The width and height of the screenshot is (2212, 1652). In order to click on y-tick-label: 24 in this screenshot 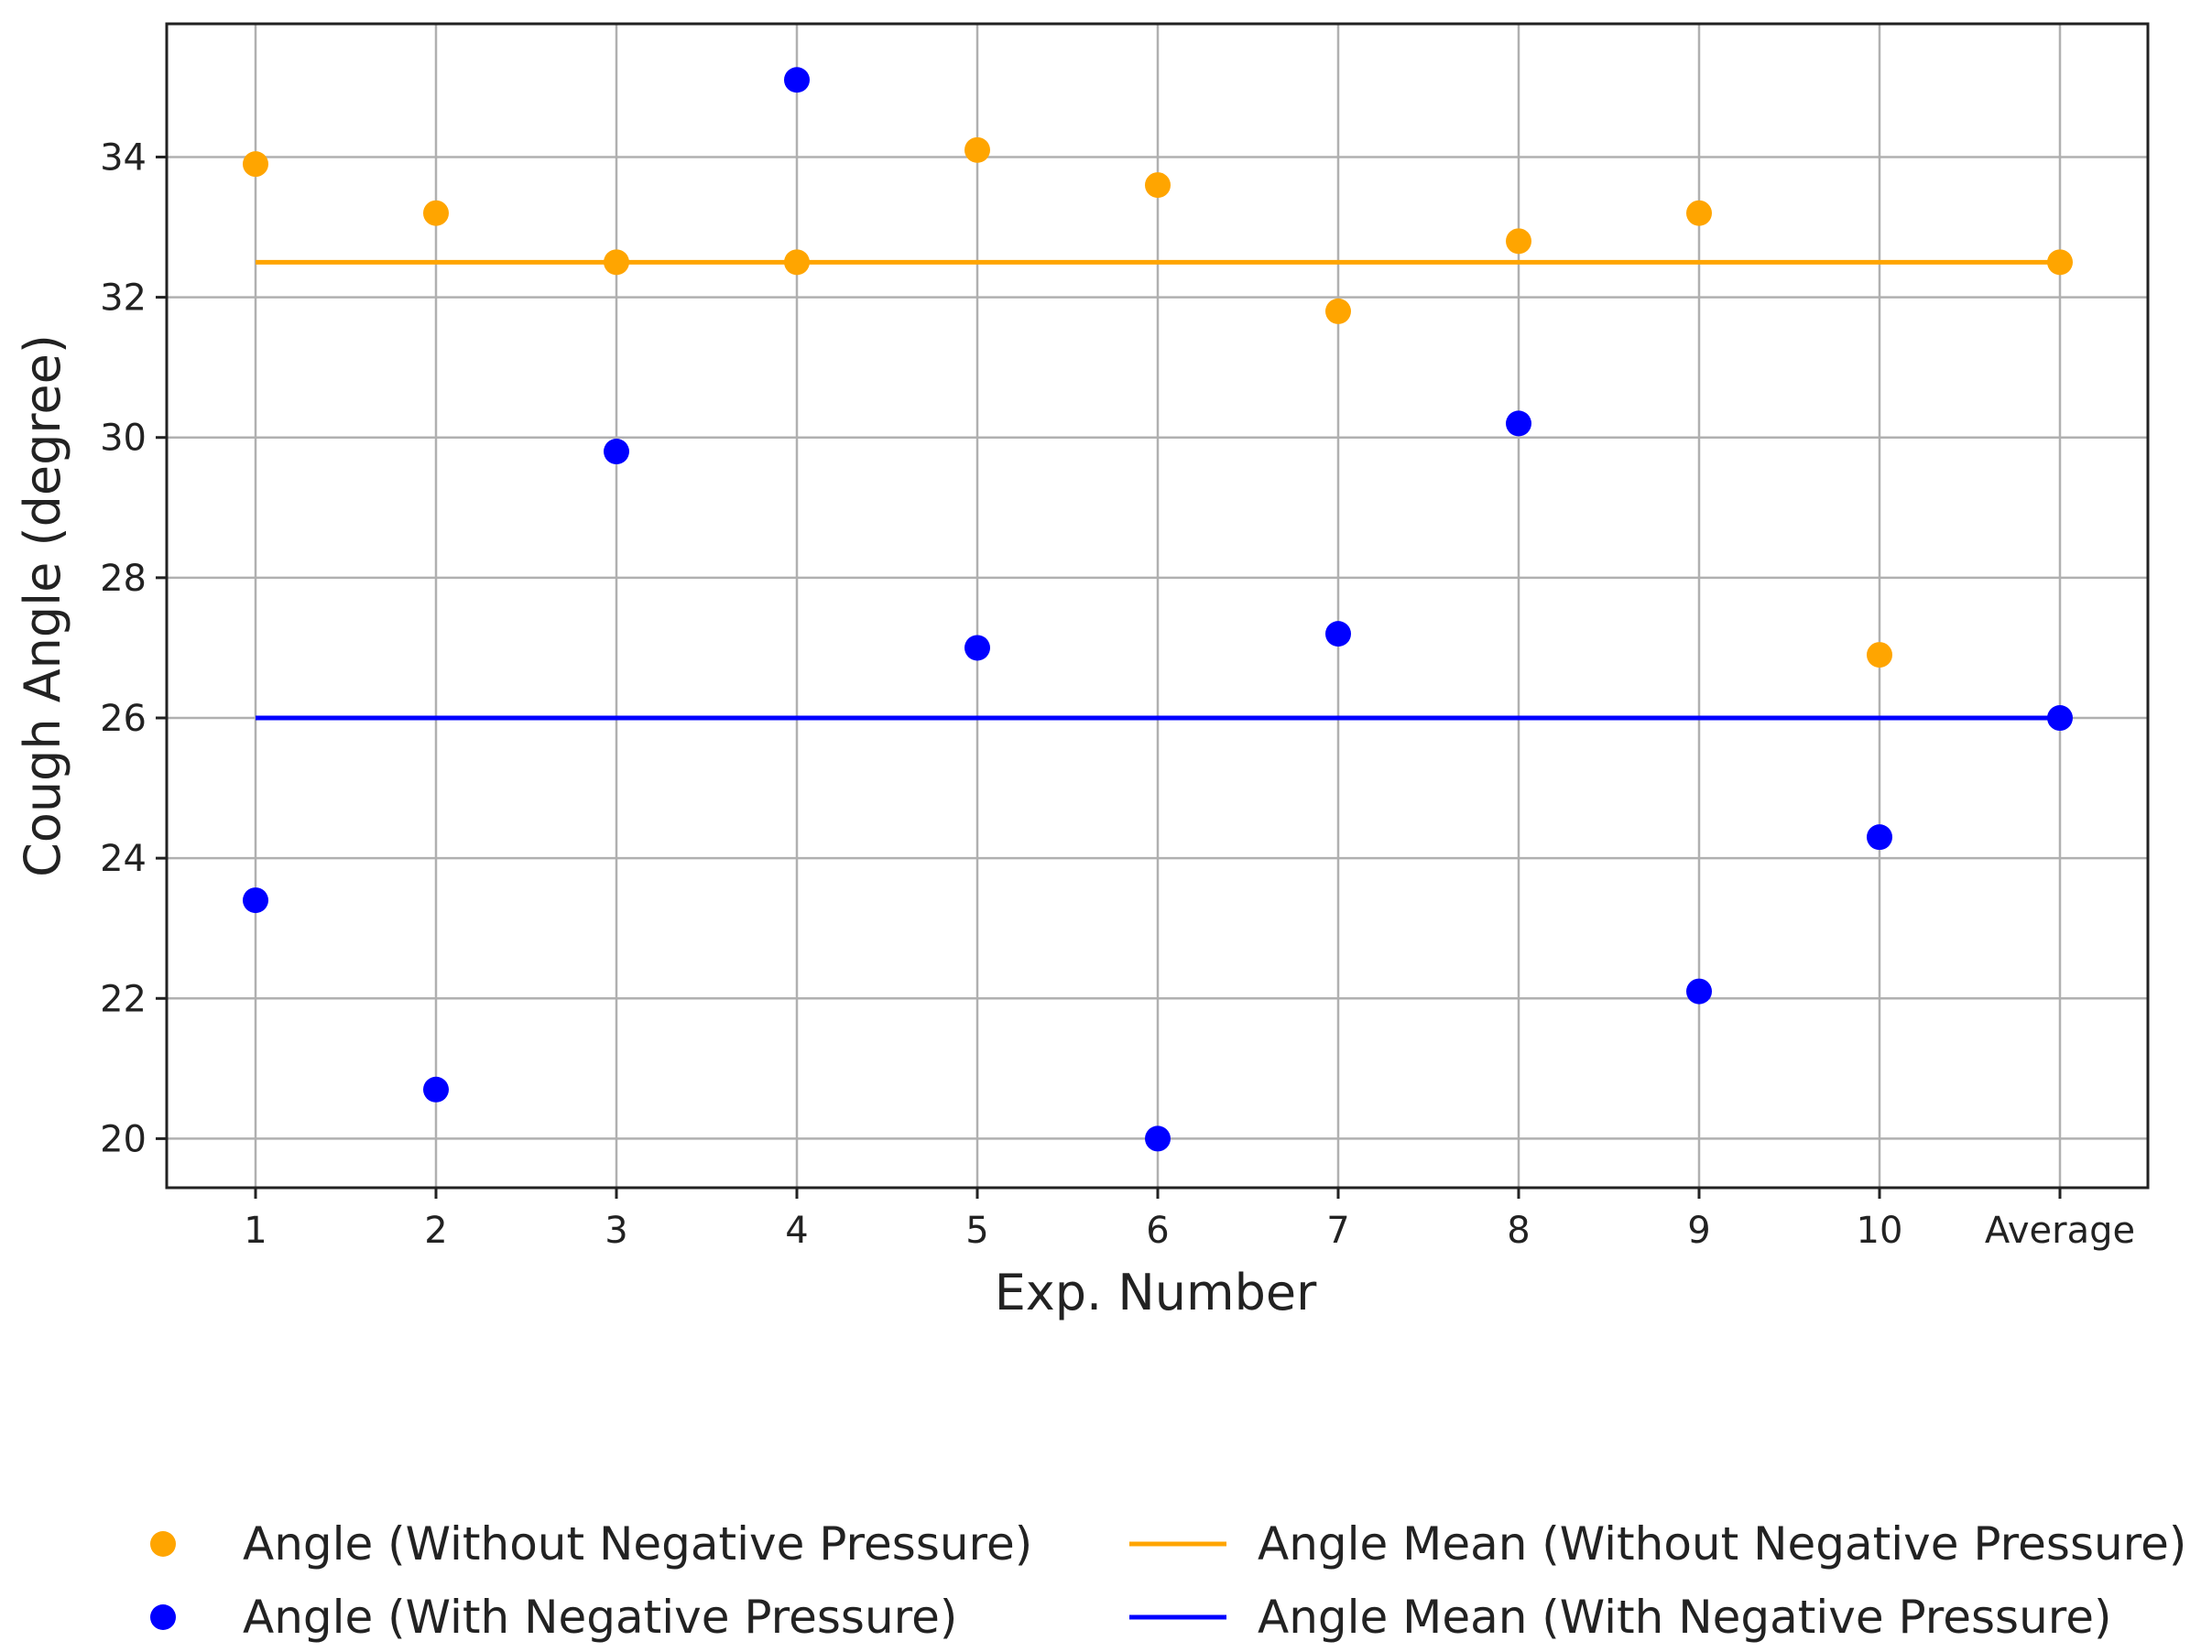, I will do `click(124, 859)`.